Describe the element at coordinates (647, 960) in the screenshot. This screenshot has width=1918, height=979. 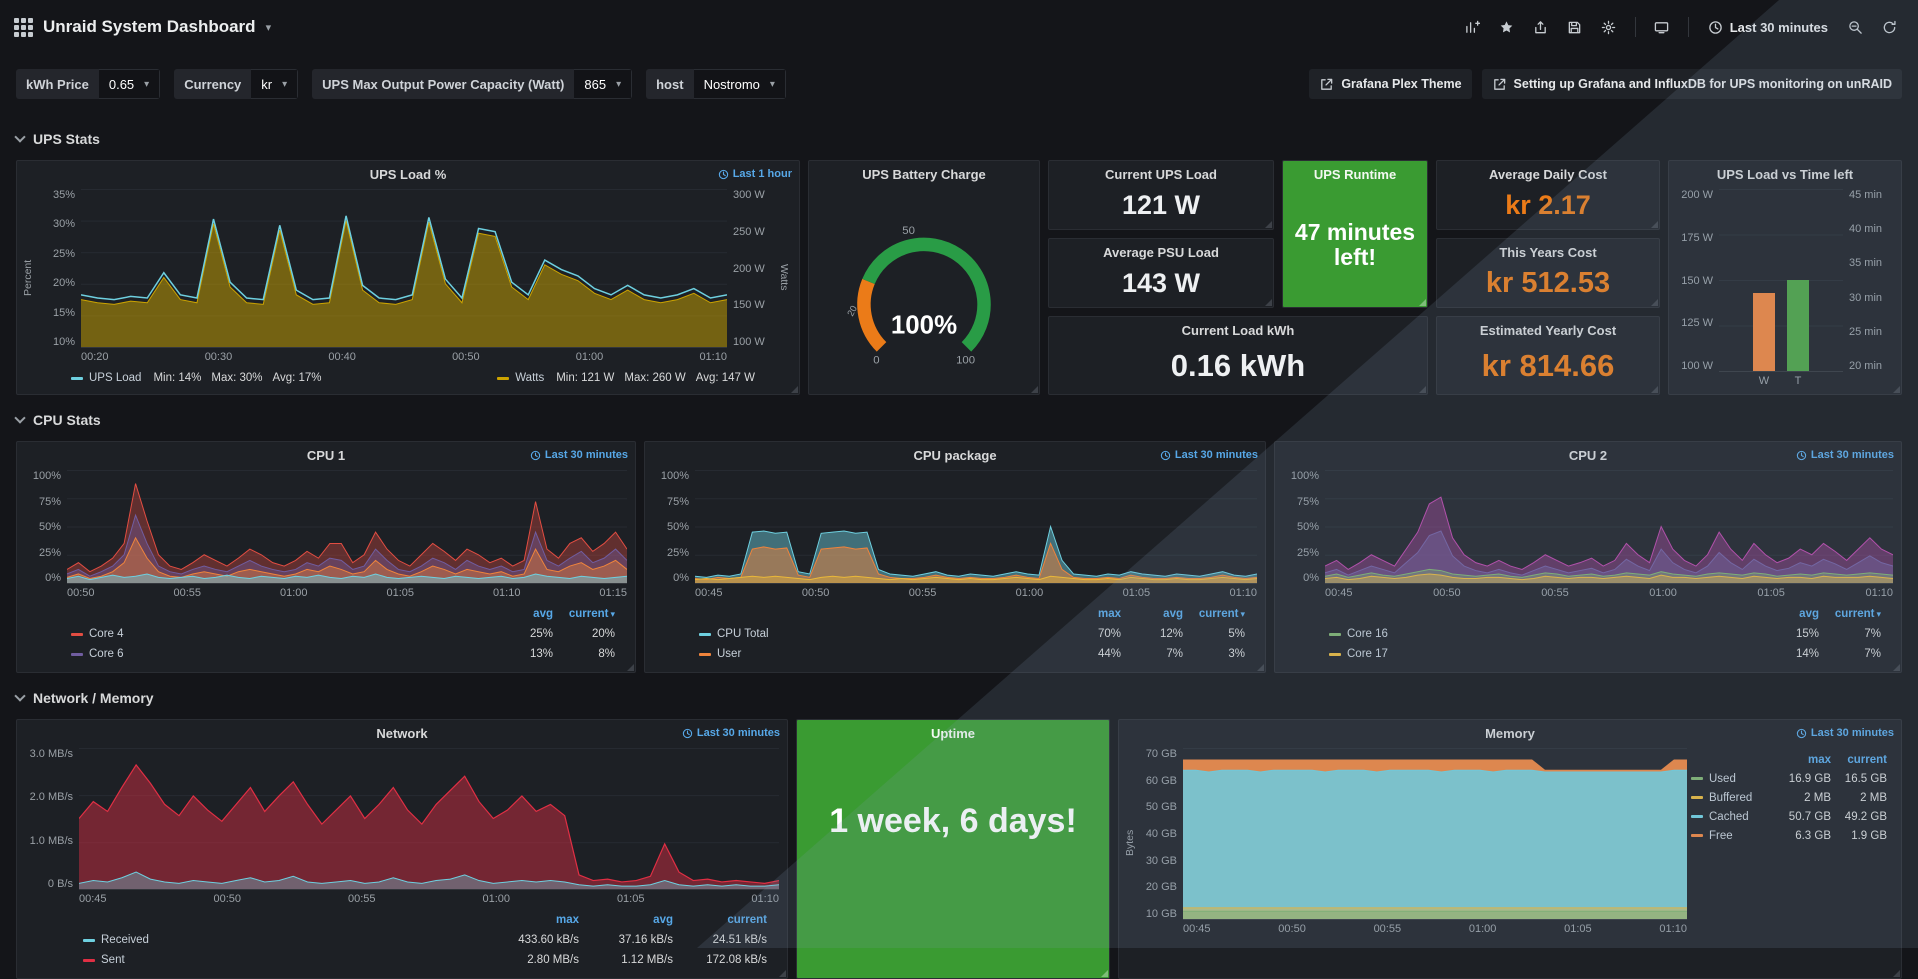
I see `legend-value: 1.12 MB/s` at that location.